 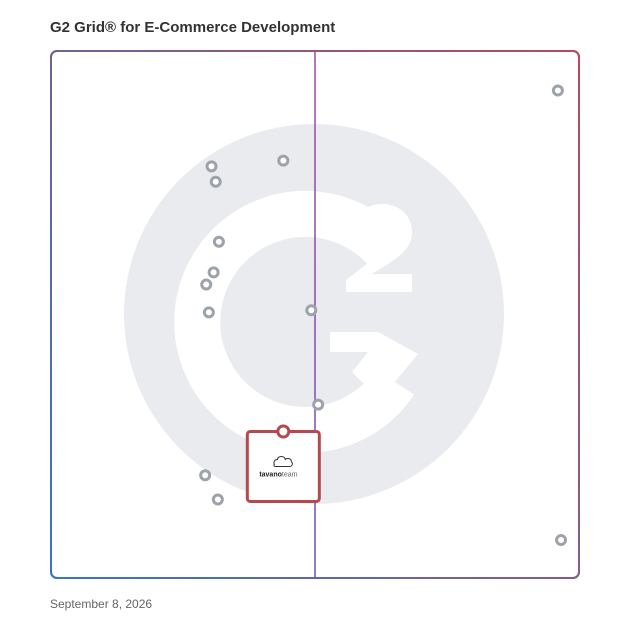 What do you see at coordinates (101, 604) in the screenshot?
I see `report-date: September 8, 2026` at bounding box center [101, 604].